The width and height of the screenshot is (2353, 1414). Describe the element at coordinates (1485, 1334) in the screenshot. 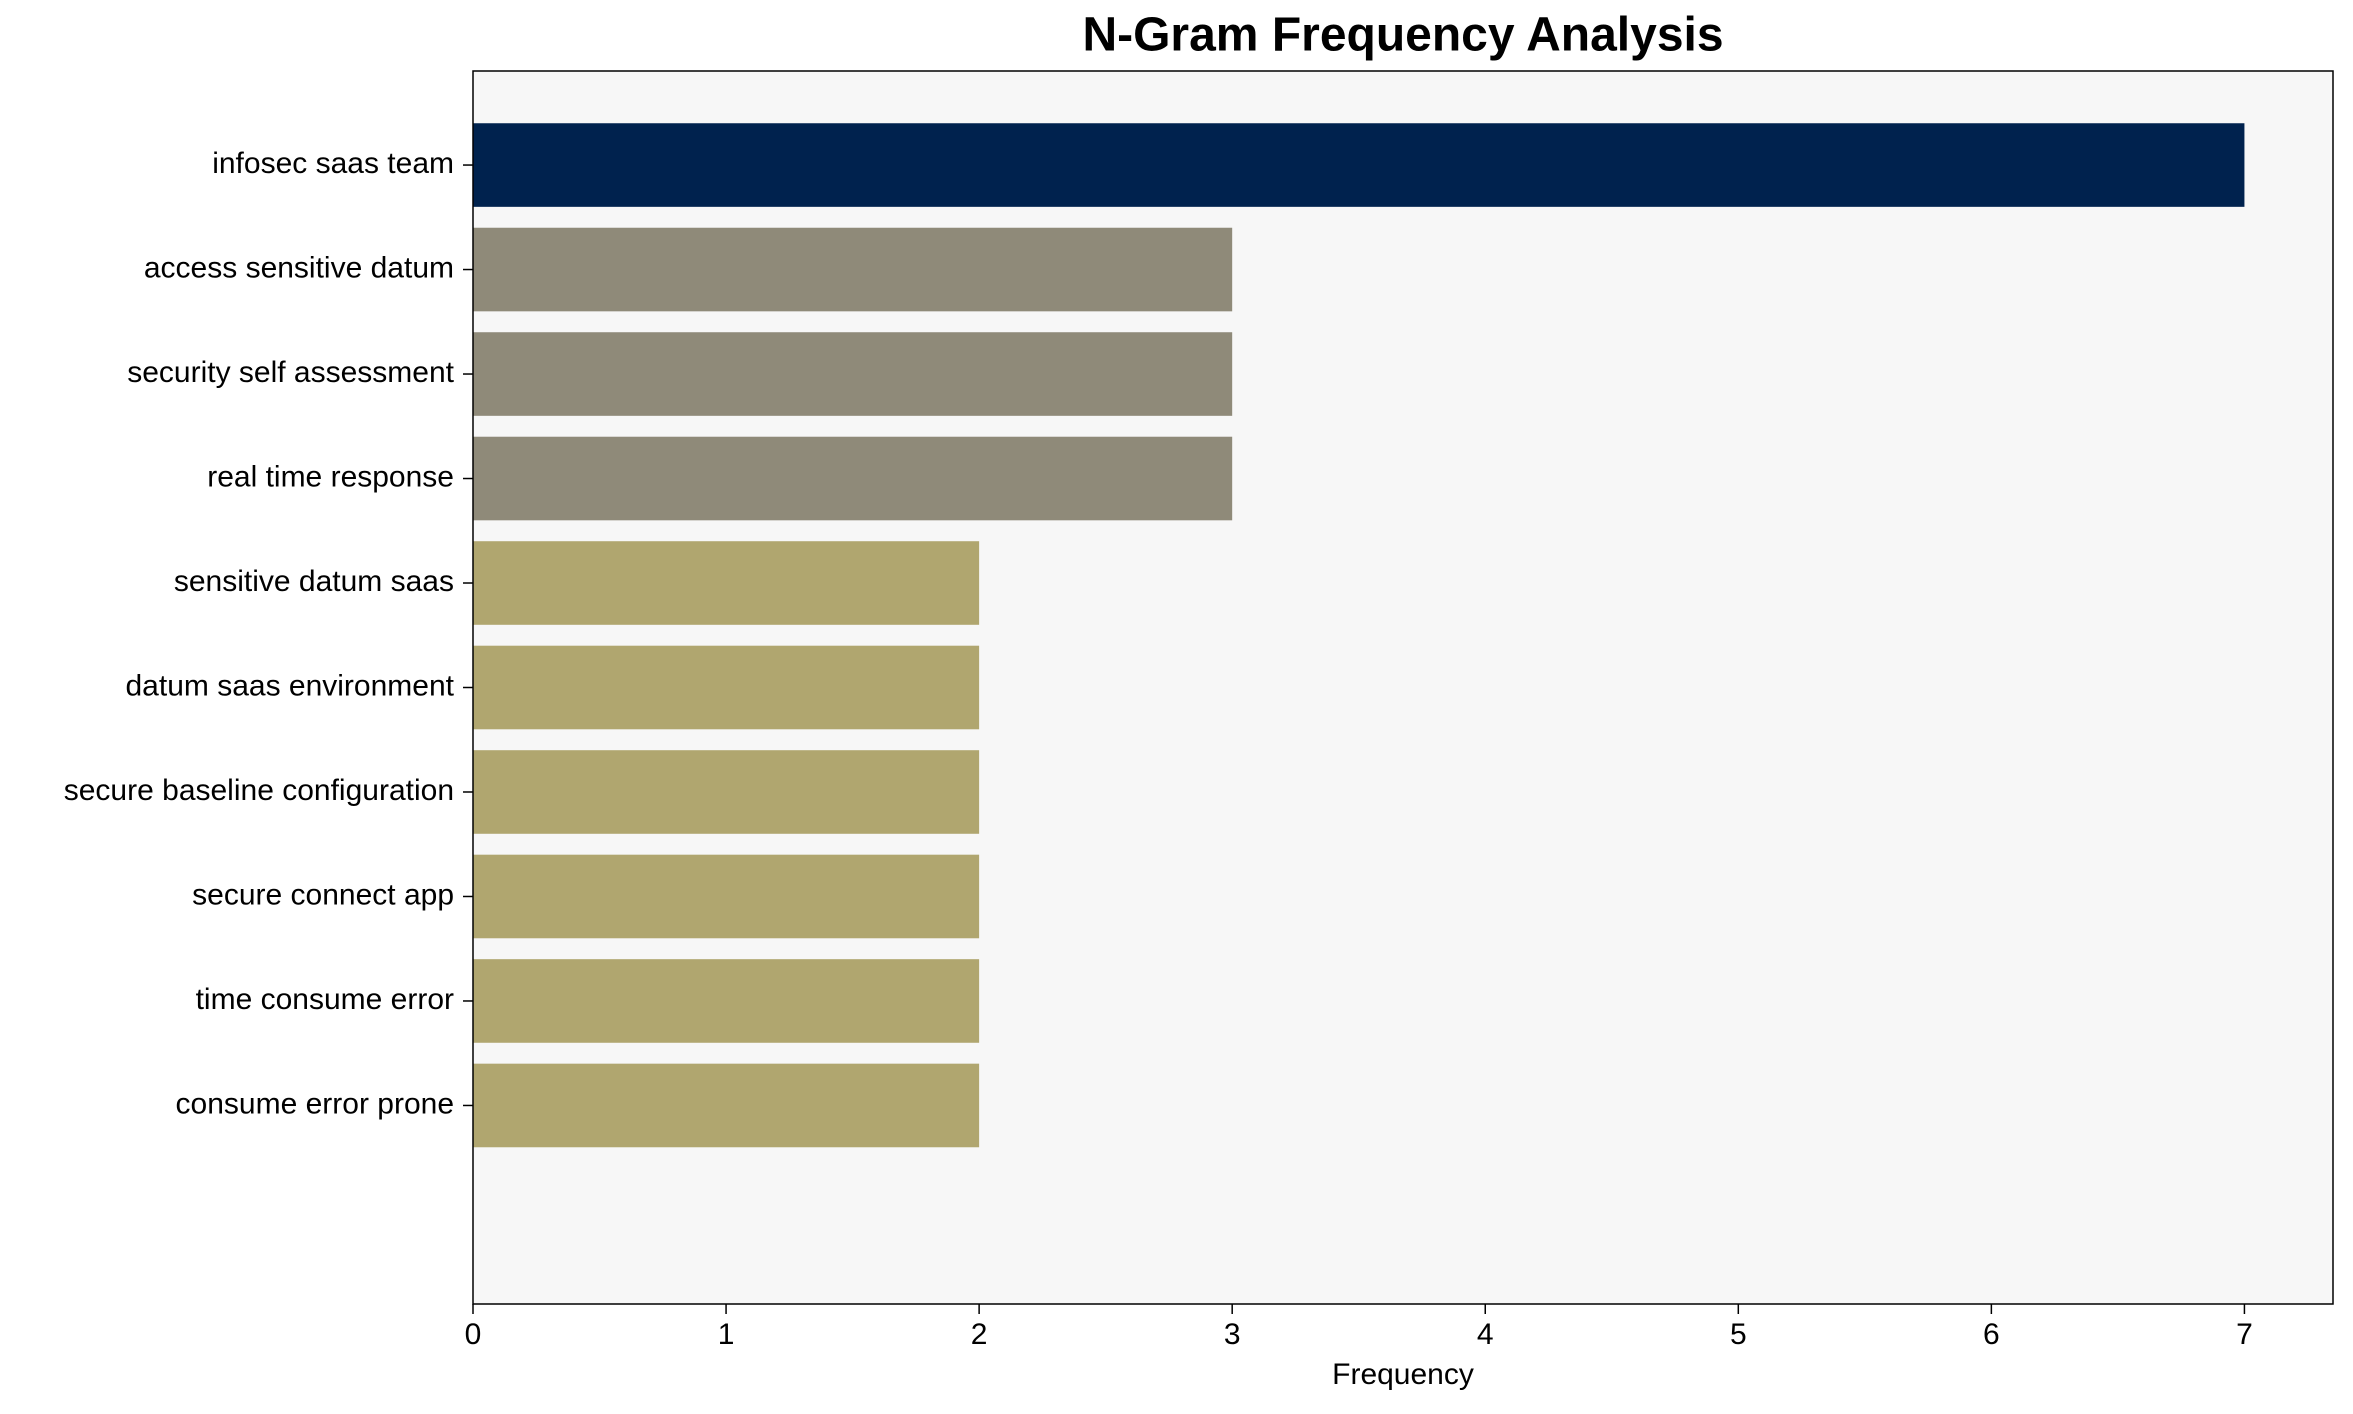

I see `x-tick-label: 4` at that location.